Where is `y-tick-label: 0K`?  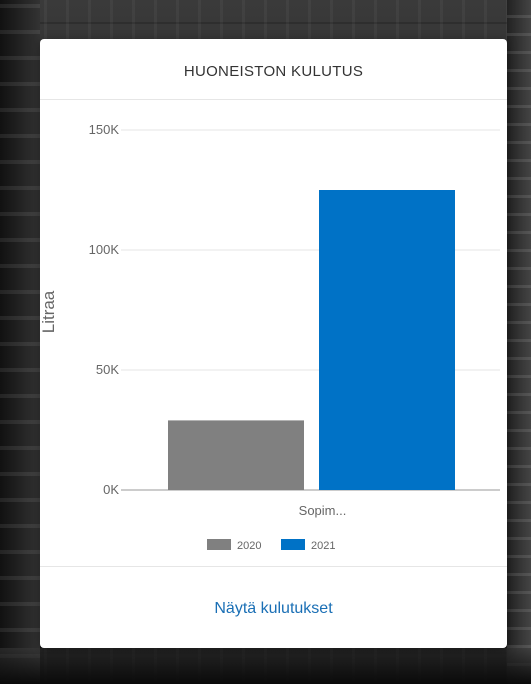
y-tick-label: 0K is located at coordinates (111, 489).